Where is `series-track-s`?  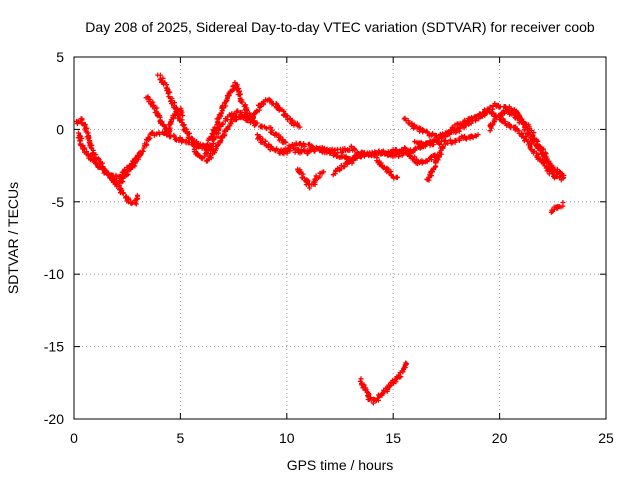 series-track-s is located at coordinates (383, 383).